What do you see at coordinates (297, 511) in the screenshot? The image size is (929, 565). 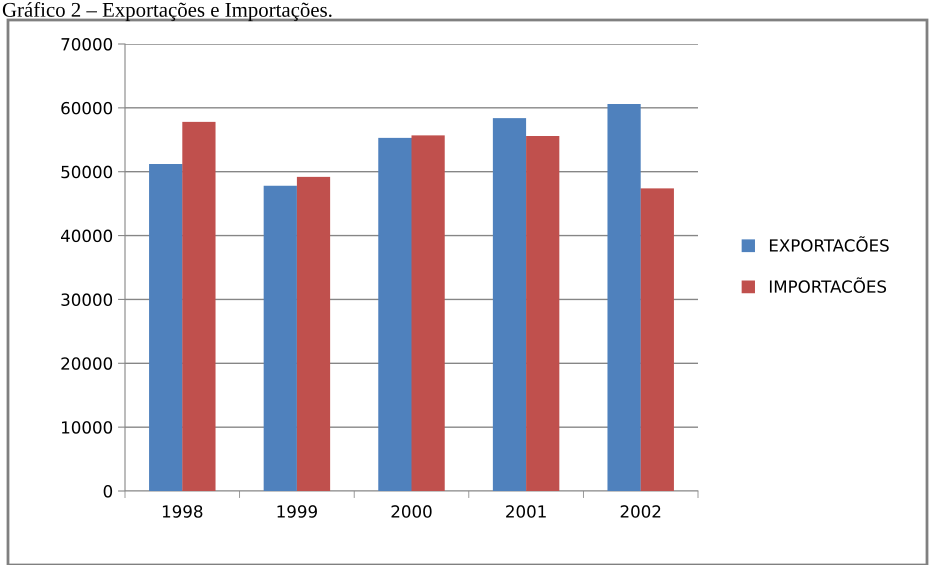 I see `x-tick-label: 1999` at bounding box center [297, 511].